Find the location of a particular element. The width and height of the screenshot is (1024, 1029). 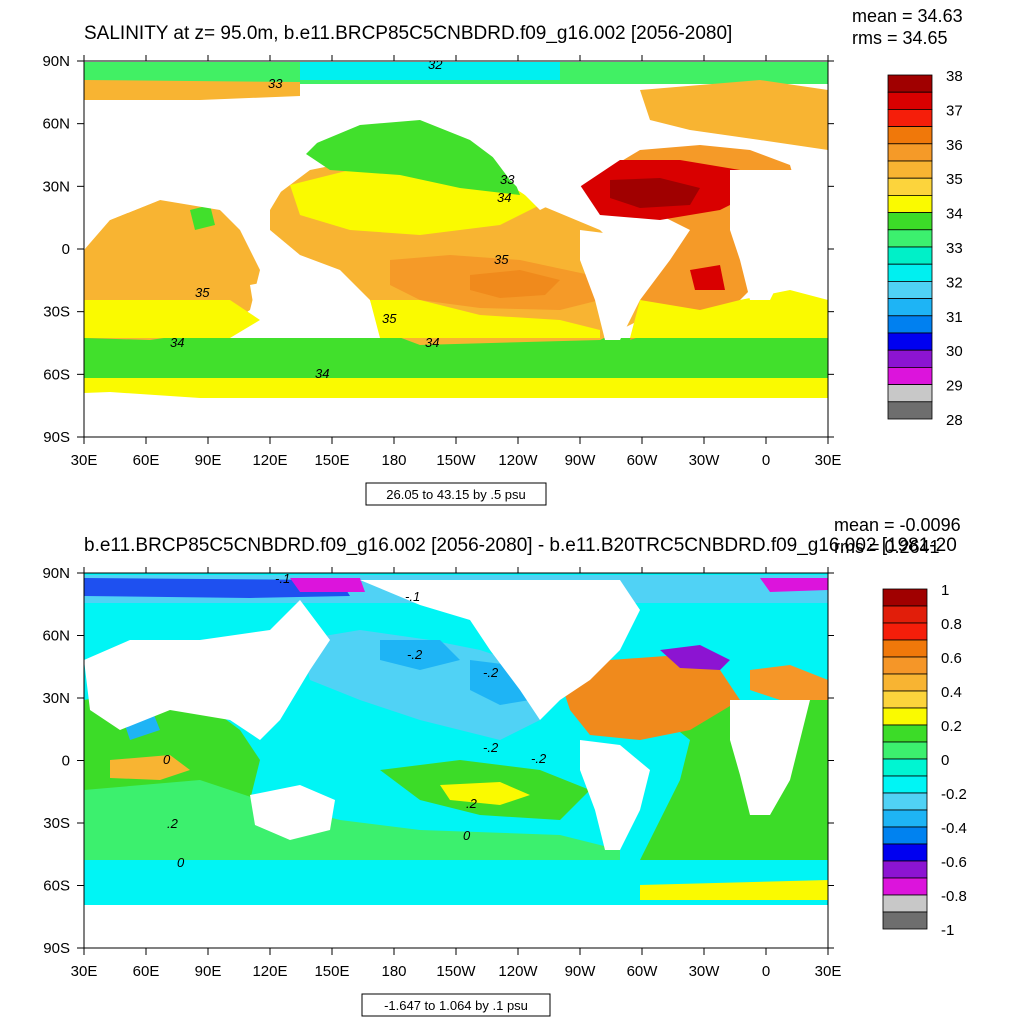

panel1-south-pacific-core is located at coordinates (515, 284).